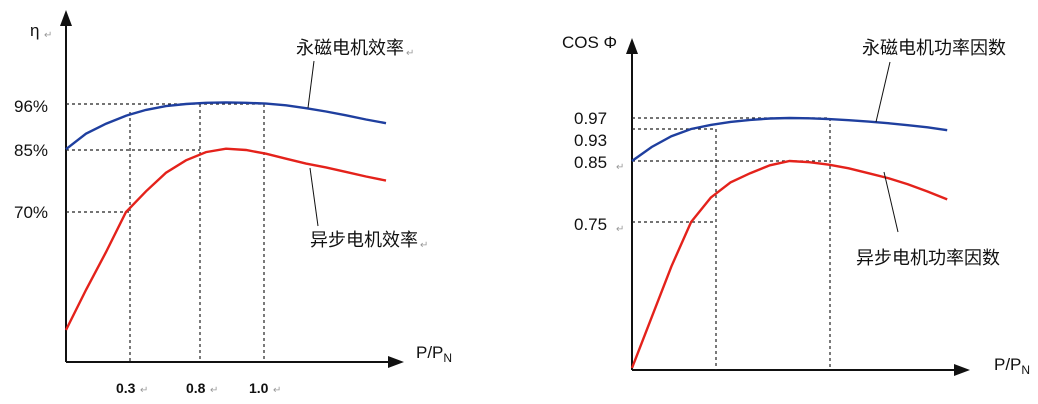 This screenshot has height=404, width=1038. What do you see at coordinates (789, 139) in the screenshot?
I see `pm-power-factor-line` at bounding box center [789, 139].